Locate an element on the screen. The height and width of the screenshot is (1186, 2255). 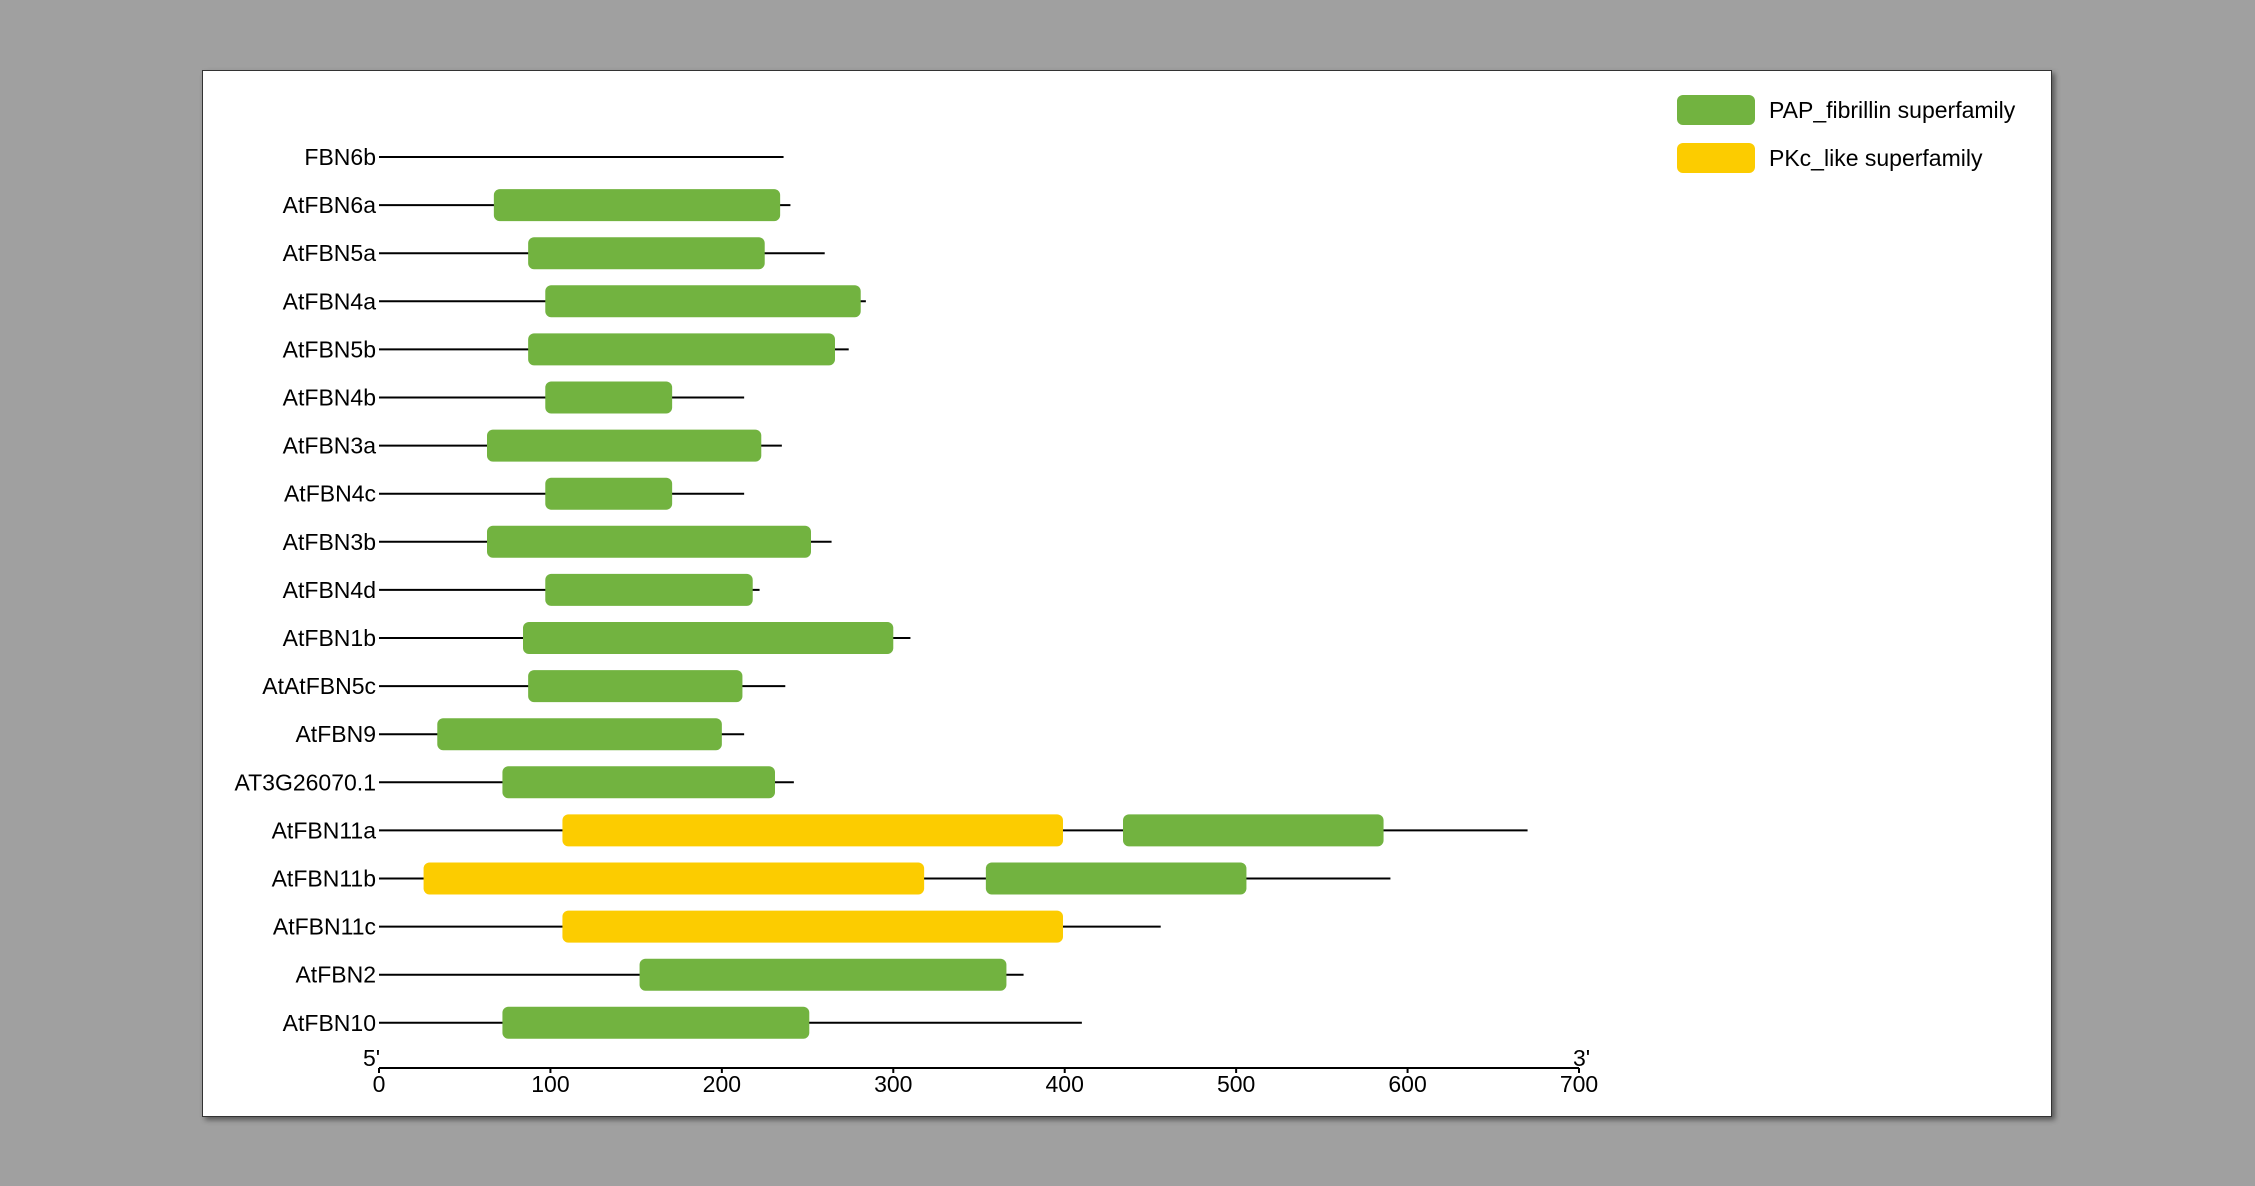
protein-row: AtFBN3a is located at coordinates (532, 445).